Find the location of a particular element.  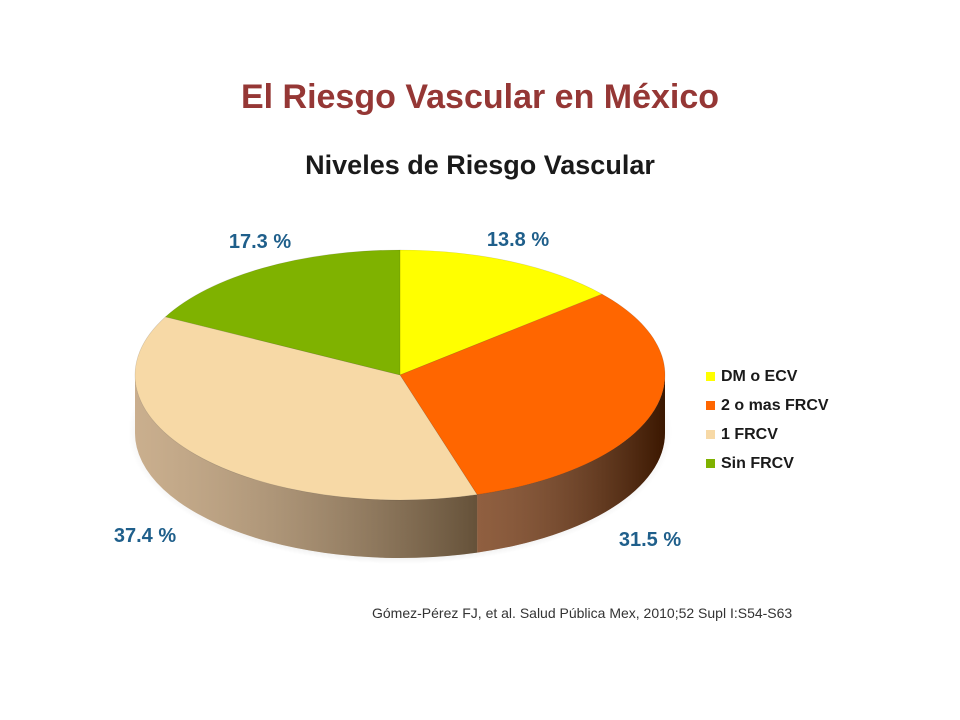

legend-label: 2 o mas FRCV is located at coordinates (775, 405).